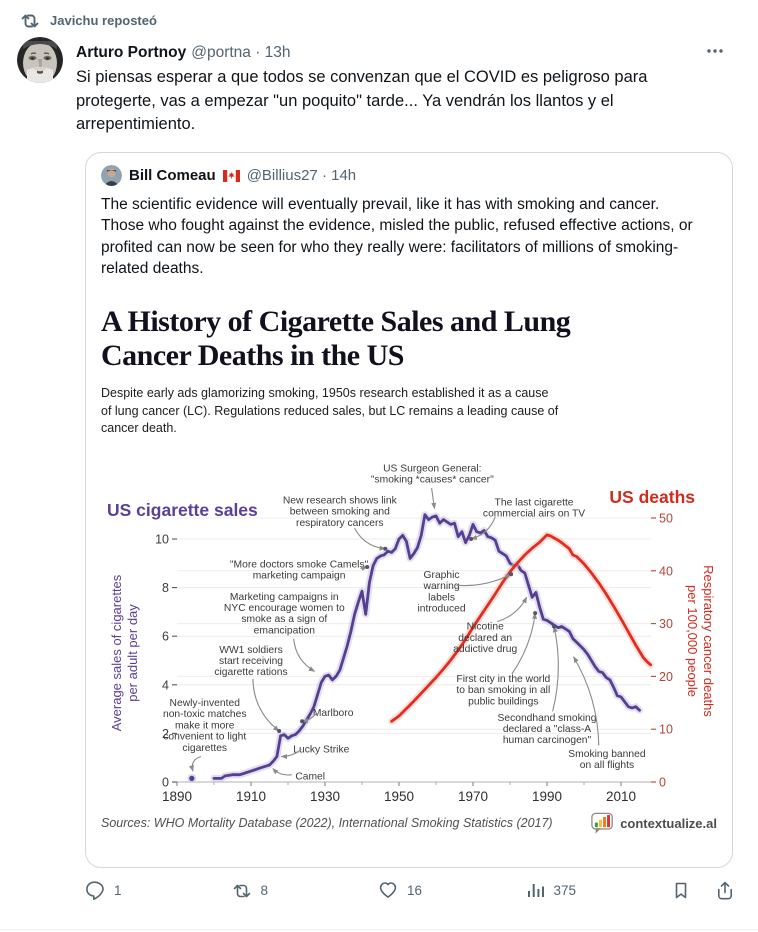 Image resolution: width=758 pixels, height=932 pixels. I want to click on svg-text: 1930, so click(325, 796).